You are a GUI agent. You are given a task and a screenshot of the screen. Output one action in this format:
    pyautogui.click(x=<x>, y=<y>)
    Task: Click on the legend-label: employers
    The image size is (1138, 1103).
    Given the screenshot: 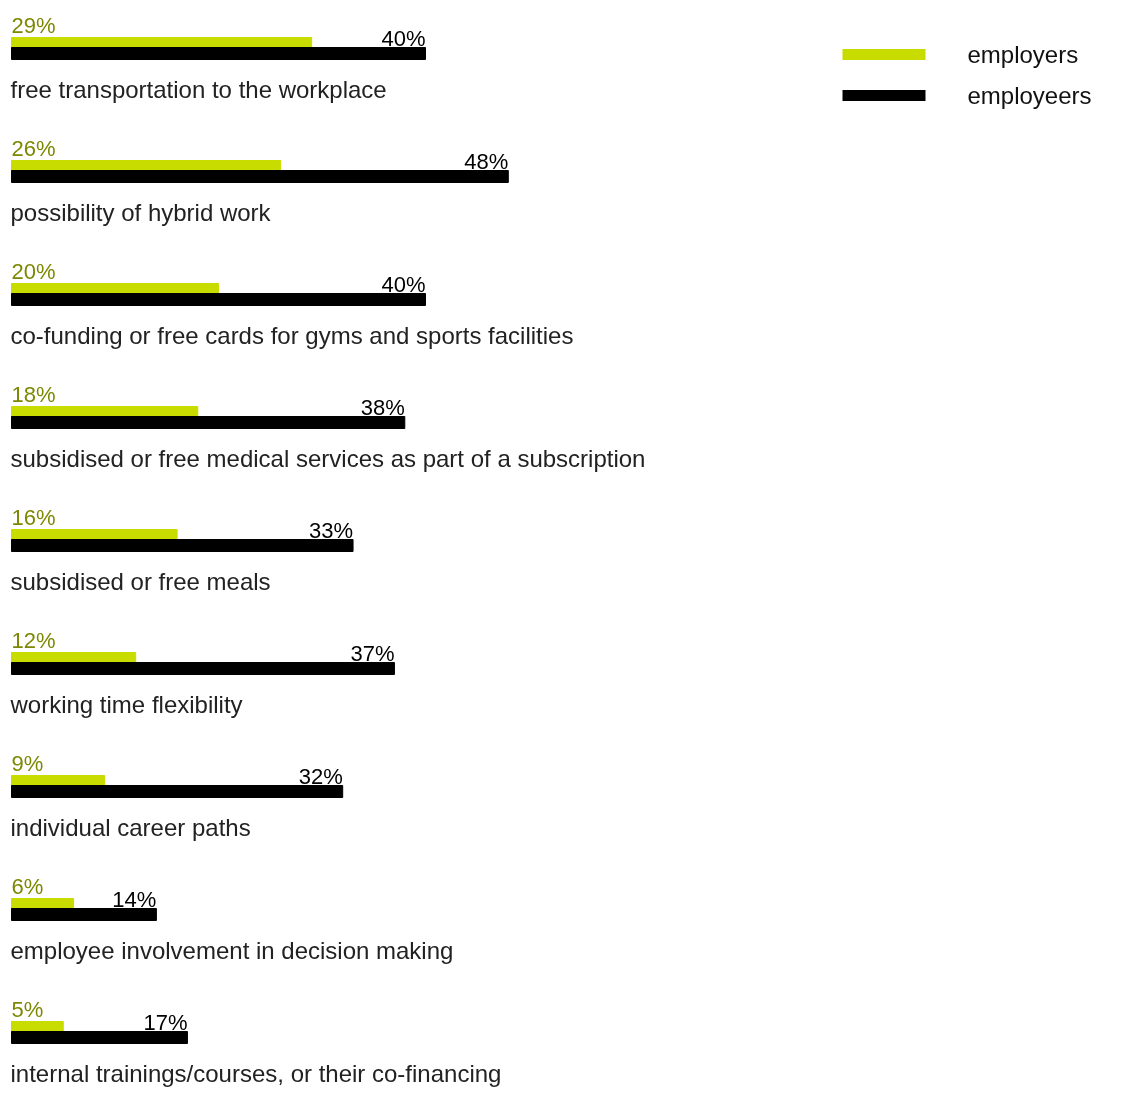 What is the action you would take?
    pyautogui.click(x=1023, y=54)
    